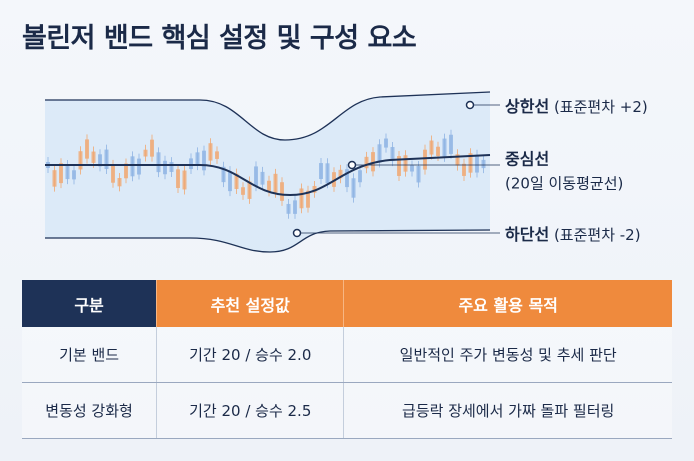 This screenshot has width=694, height=461. I want to click on title: 볼린저 밴드 핵심 설정 및 구성 요소, so click(219, 38).